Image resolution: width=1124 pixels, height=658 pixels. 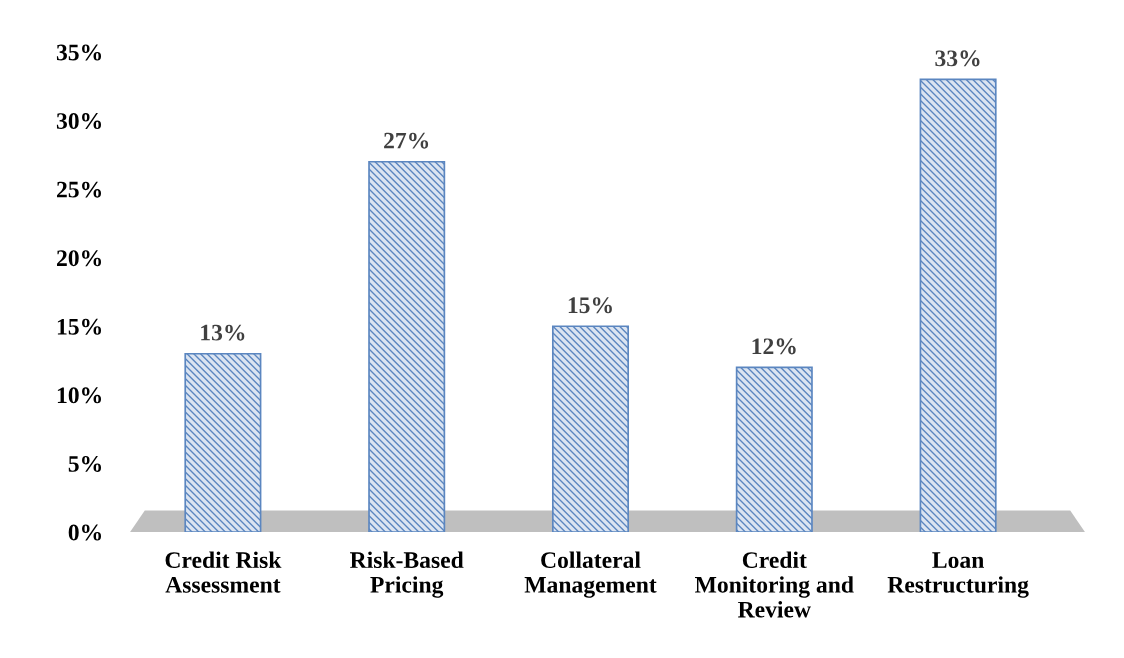 What do you see at coordinates (79, 395) in the screenshot?
I see `y-tick-label: 10%` at bounding box center [79, 395].